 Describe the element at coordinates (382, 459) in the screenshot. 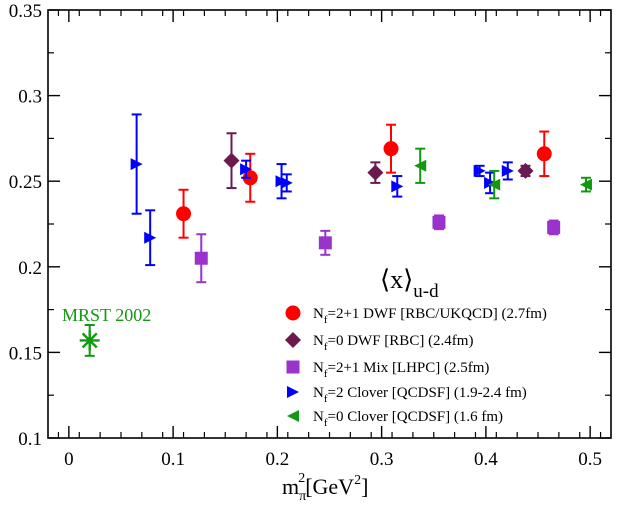

I see `x-tick-label: 0.3` at that location.